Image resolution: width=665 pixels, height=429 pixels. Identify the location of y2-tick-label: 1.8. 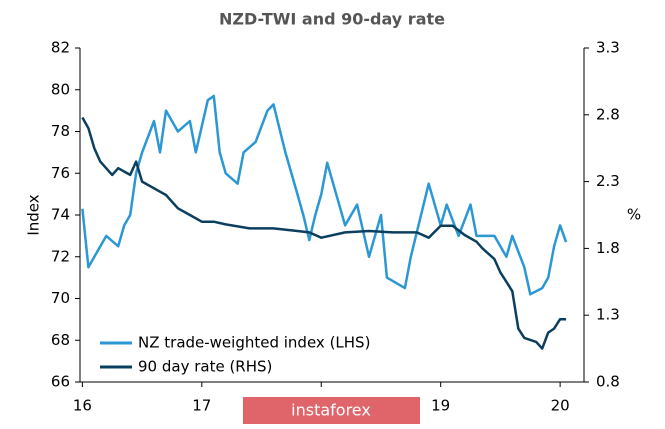
(608, 248).